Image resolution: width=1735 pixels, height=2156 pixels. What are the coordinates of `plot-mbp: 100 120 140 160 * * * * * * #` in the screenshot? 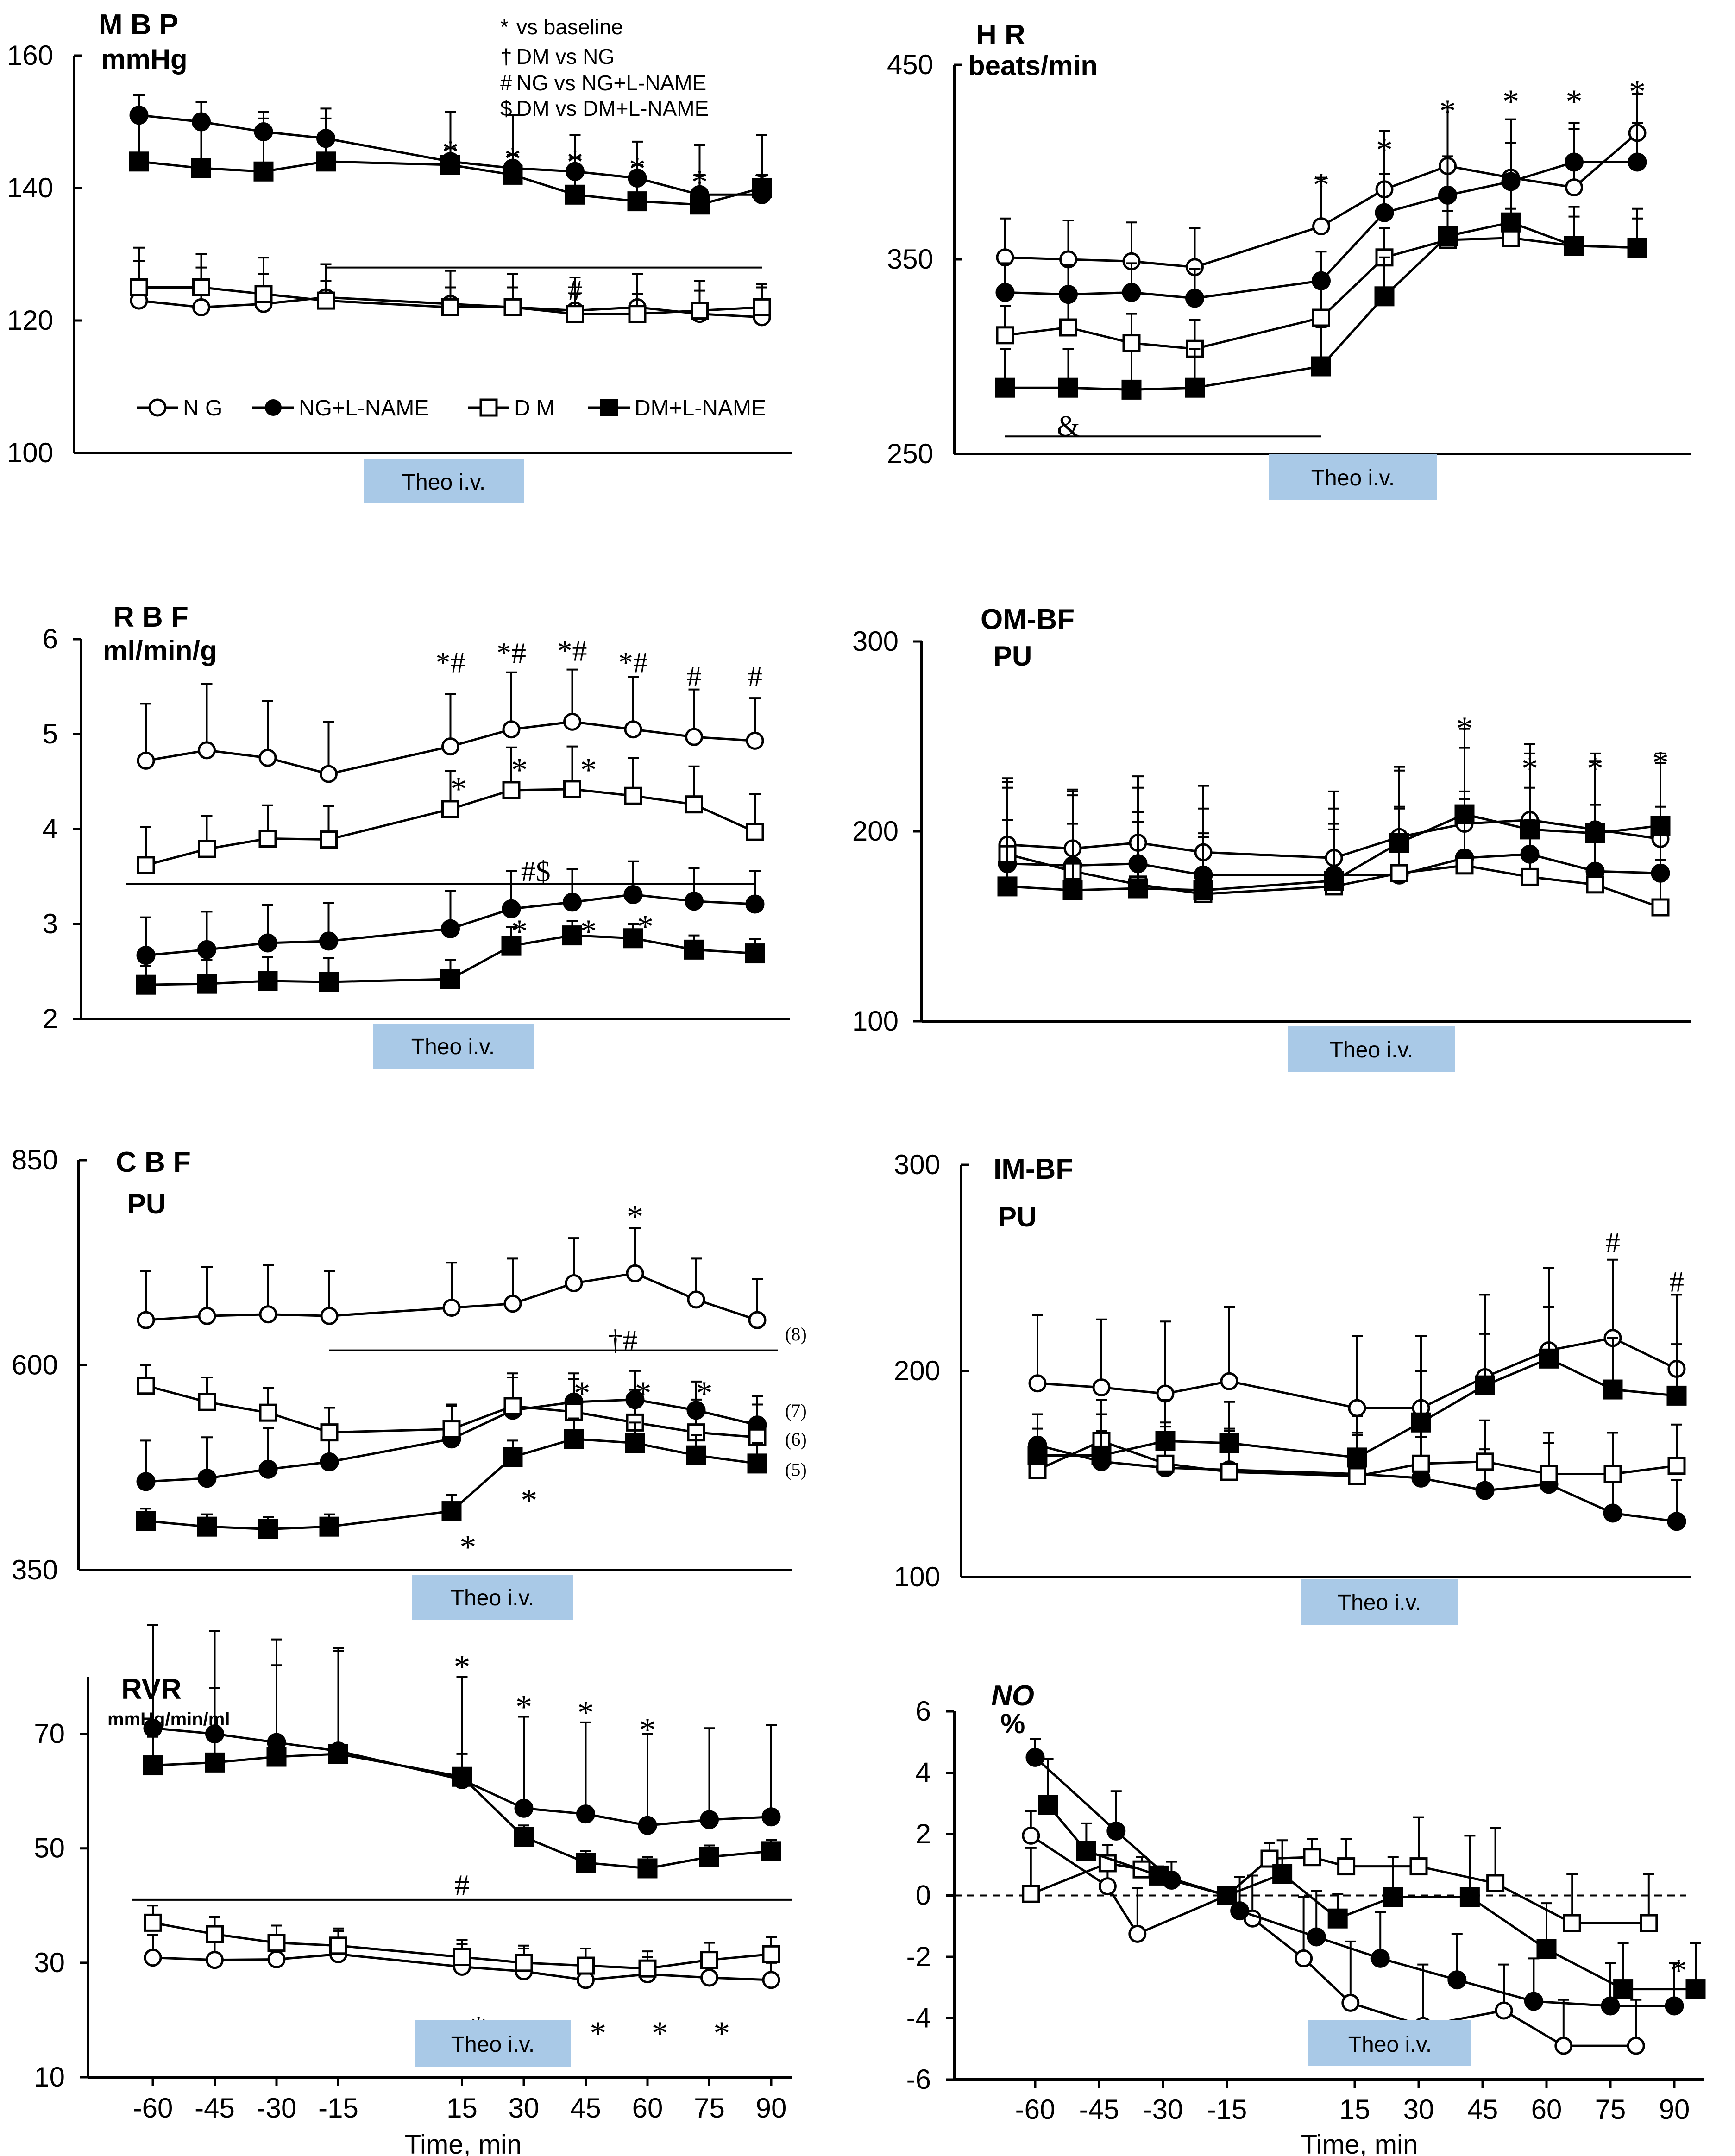 It's located at (400, 254).